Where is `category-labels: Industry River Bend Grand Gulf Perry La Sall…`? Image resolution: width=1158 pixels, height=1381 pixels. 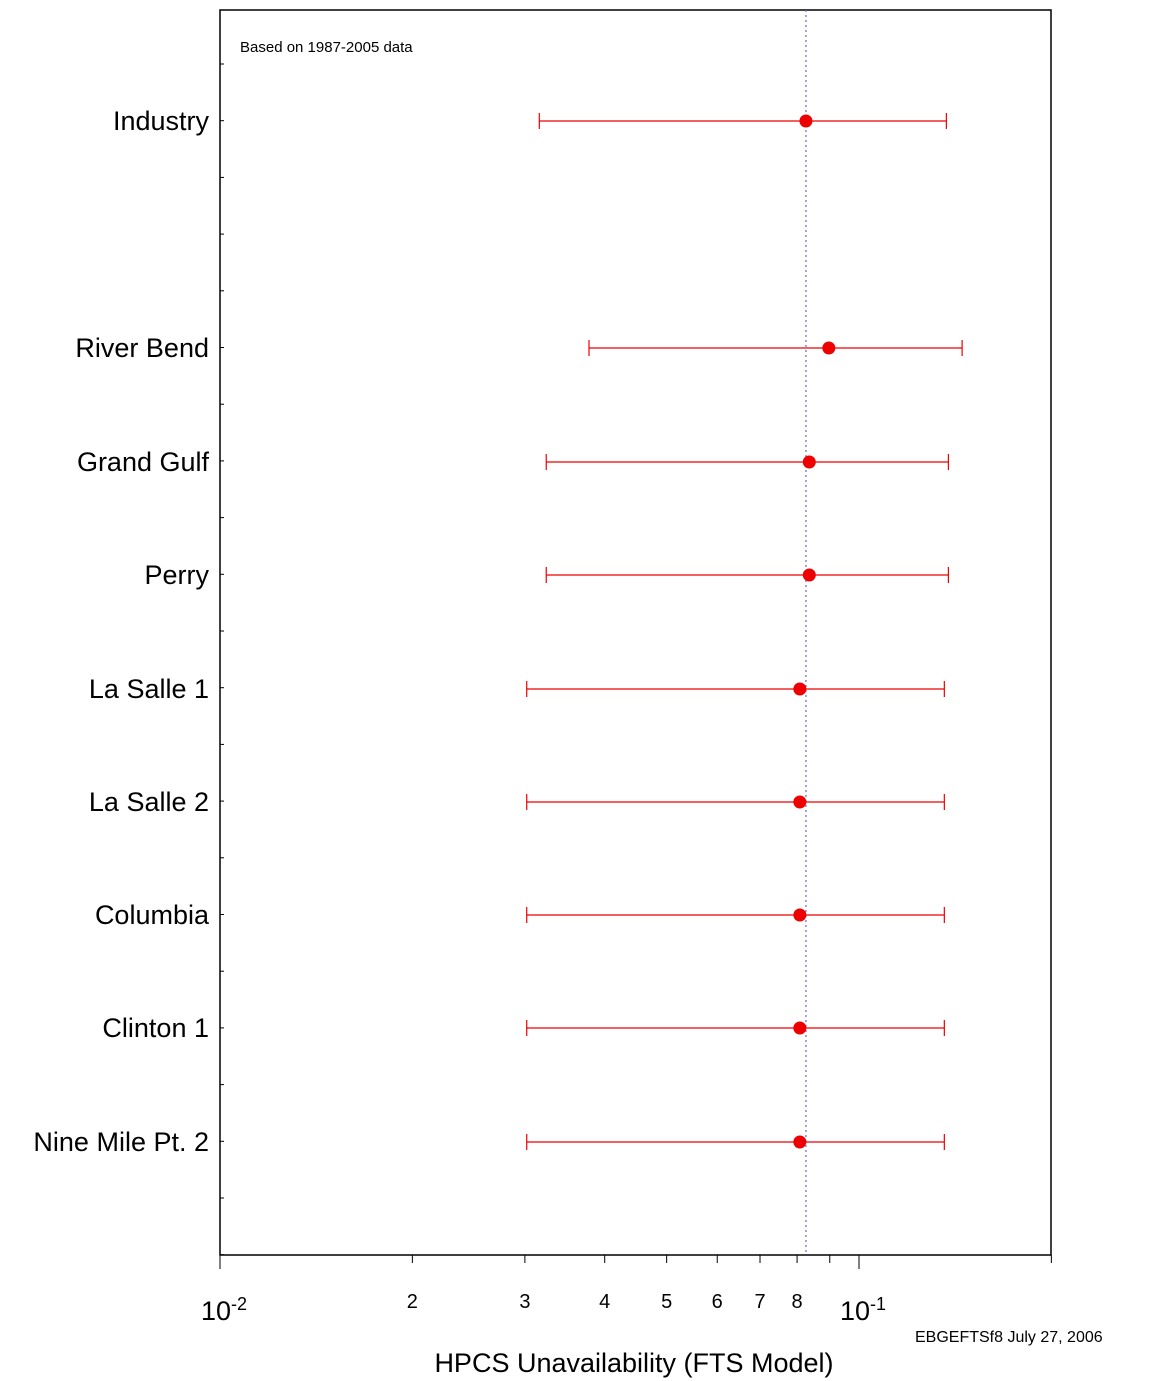
category-labels: Industry River Bend Grand Gulf Perry La Sall… is located at coordinates (121, 631).